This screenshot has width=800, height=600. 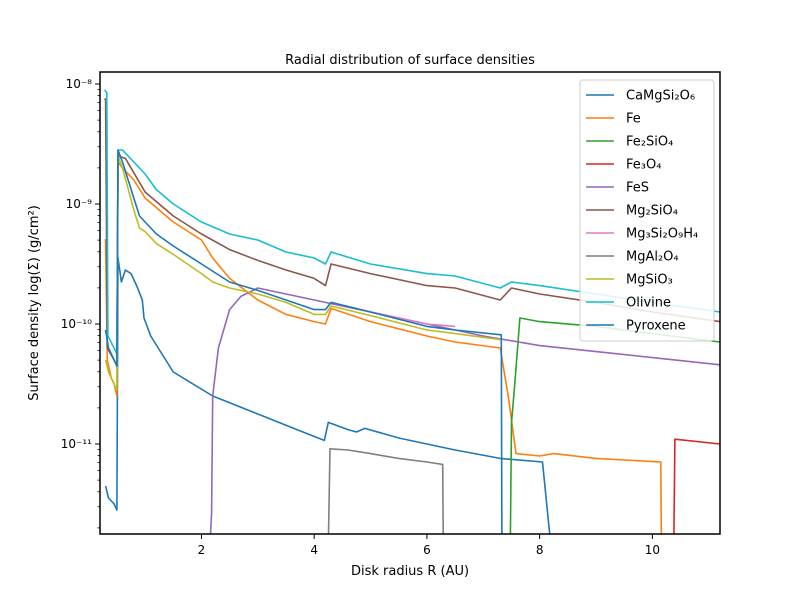 I want to click on legend-label: MgSiO₃, so click(x=649, y=280).